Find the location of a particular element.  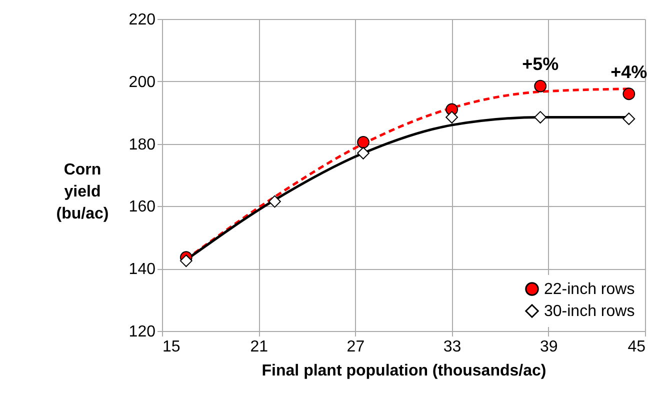

x-axis-title: Final plant population (thousands/ac) is located at coordinates (404, 371).